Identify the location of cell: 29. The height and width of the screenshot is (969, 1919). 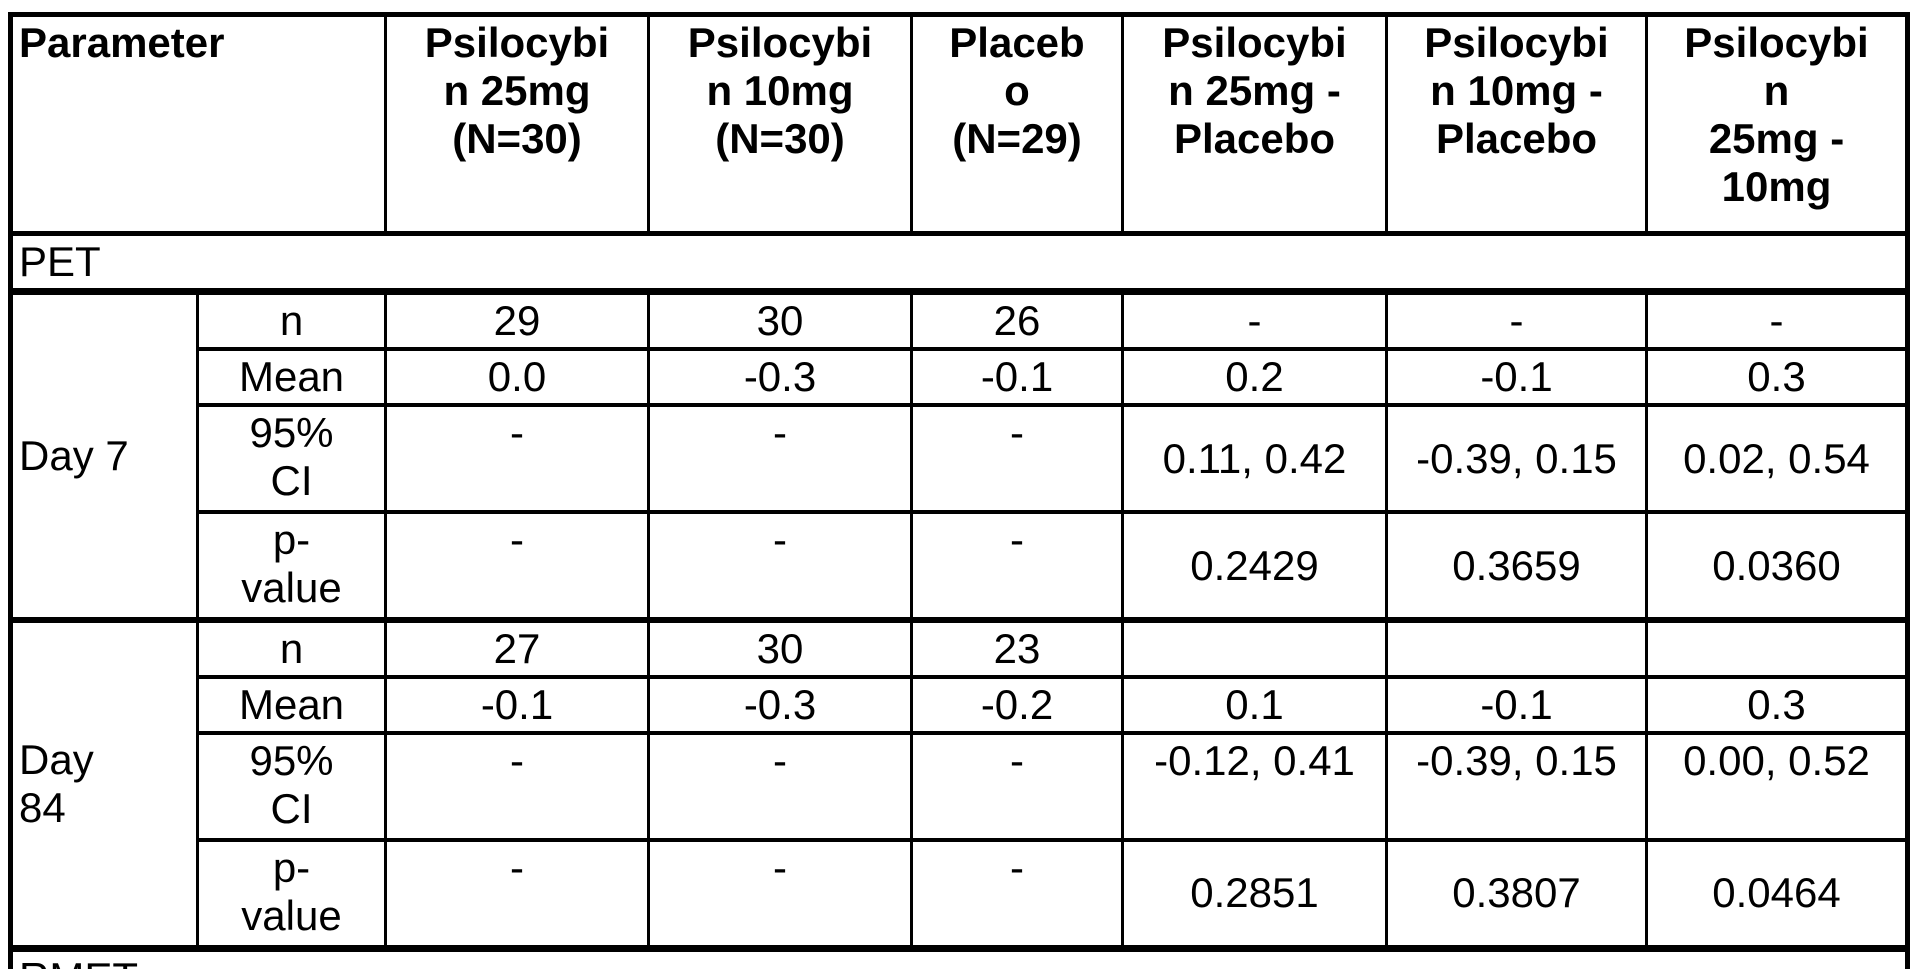
(517, 320).